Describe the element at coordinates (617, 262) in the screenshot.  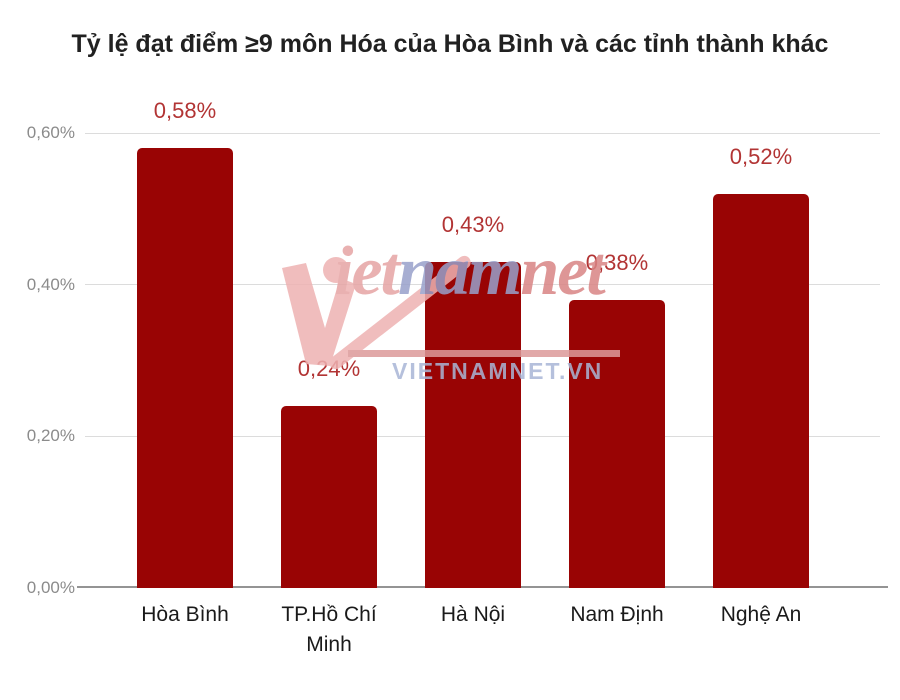
I see `bar-value-label: 0,38%` at that location.